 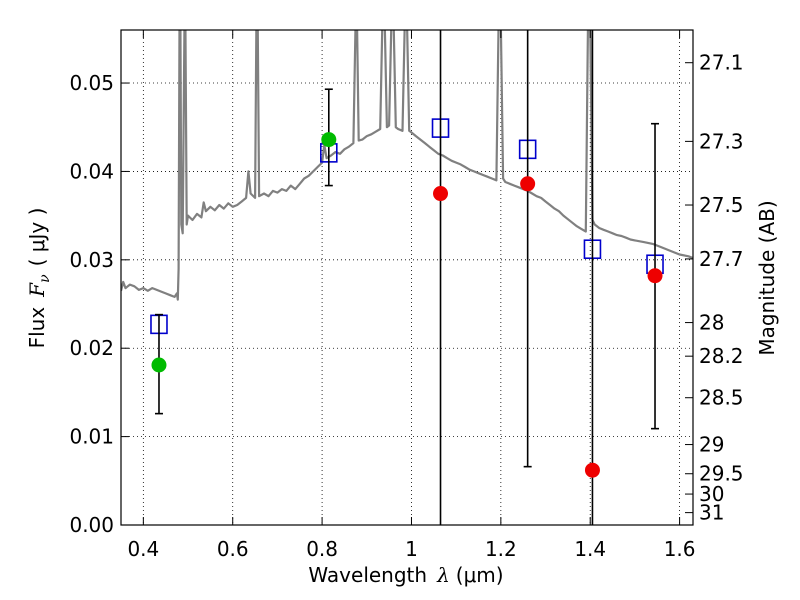 I want to click on y-right-tick-label: 28.2, so click(x=721, y=356).